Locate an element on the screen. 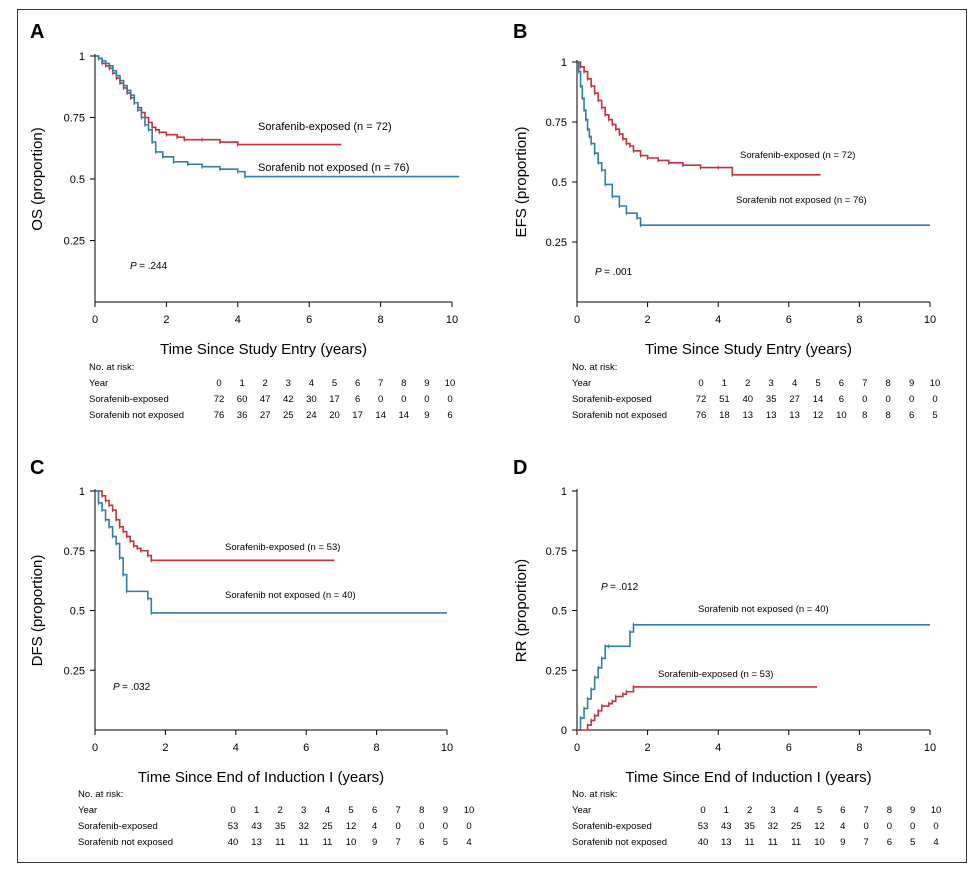 This screenshot has height=873, width=979. risk-table-cell: 18 is located at coordinates (724, 415).